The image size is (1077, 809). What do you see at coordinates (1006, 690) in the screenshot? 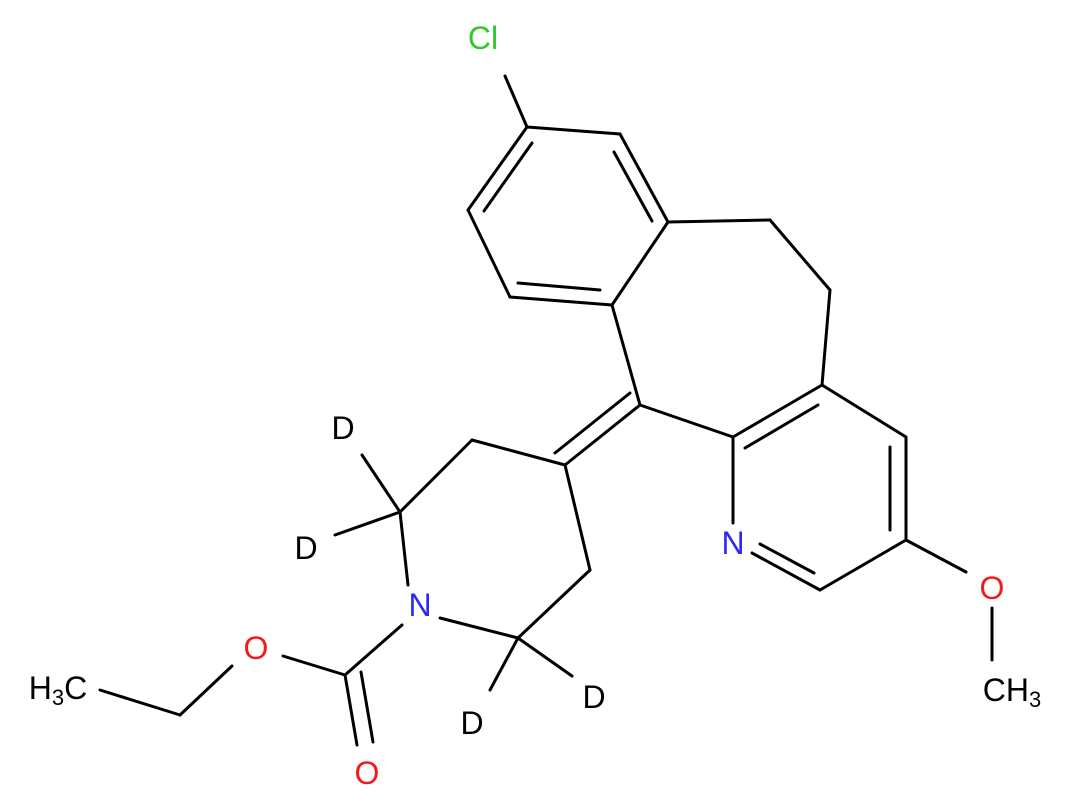
I see `label-part: CH` at bounding box center [1006, 690].